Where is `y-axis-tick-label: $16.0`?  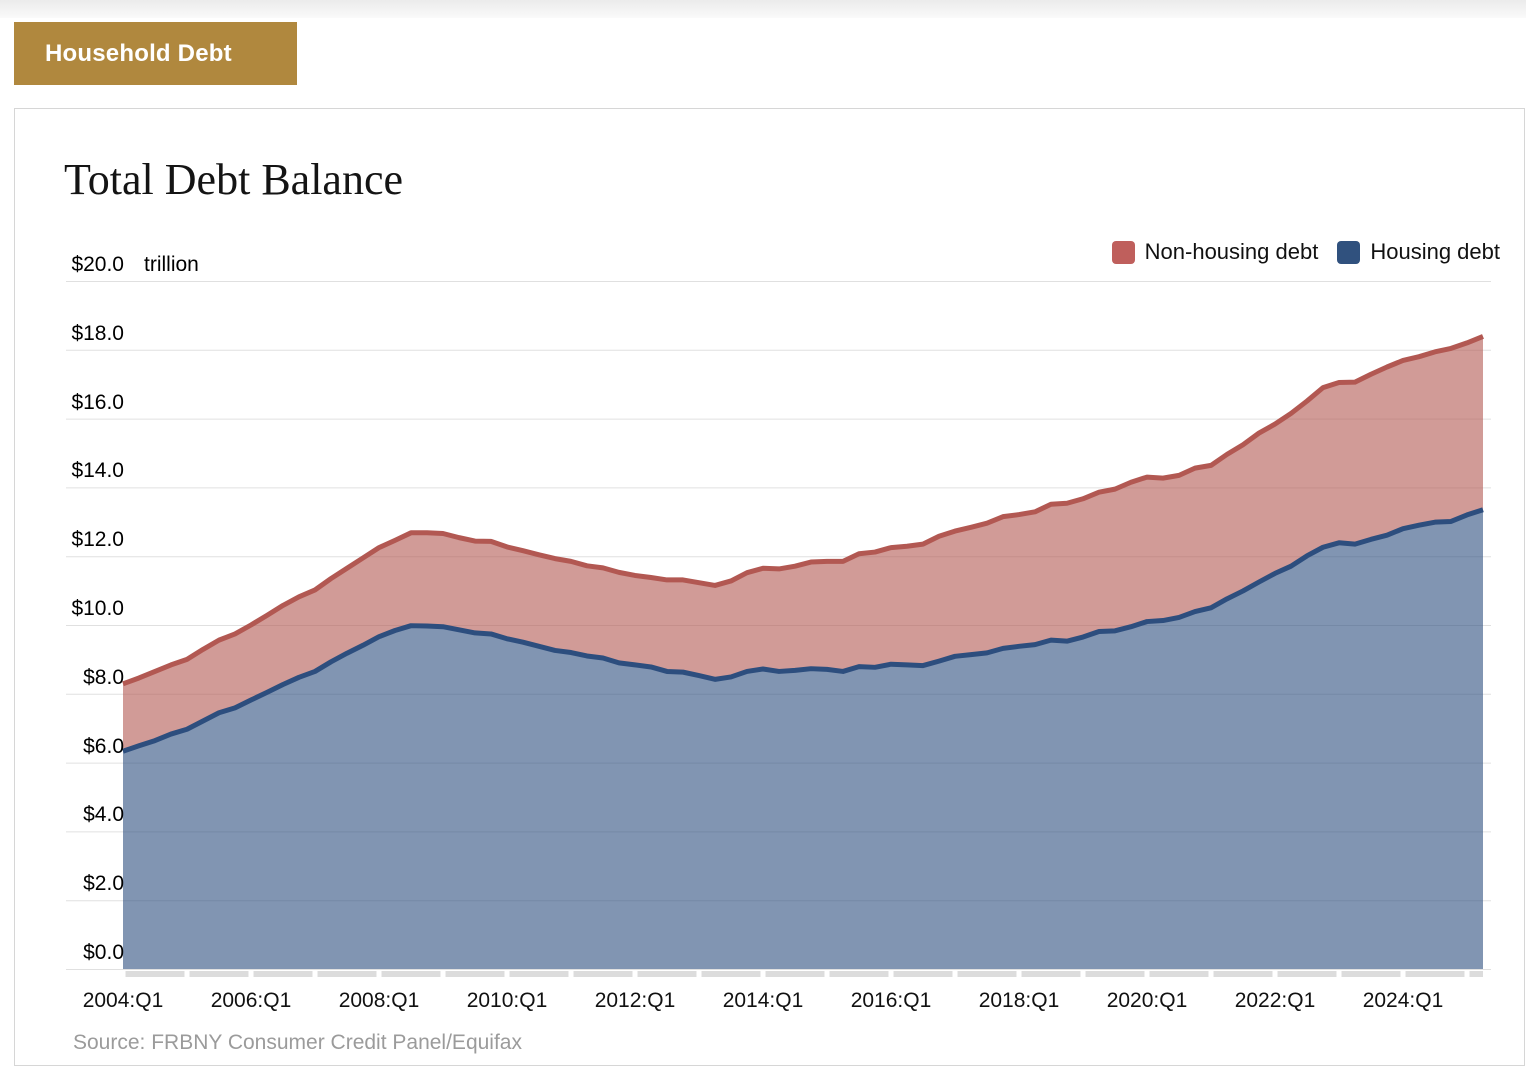
y-axis-tick-label: $16.0 is located at coordinates (97, 402).